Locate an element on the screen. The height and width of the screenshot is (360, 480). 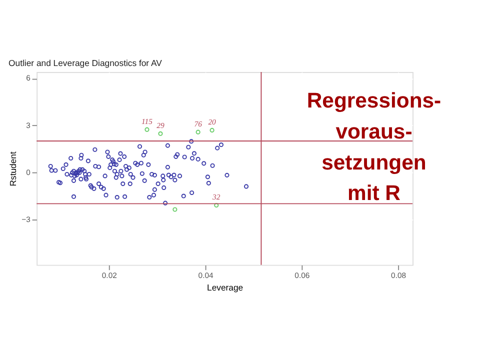
annotation: Regressions- is located at coordinates (374, 101).